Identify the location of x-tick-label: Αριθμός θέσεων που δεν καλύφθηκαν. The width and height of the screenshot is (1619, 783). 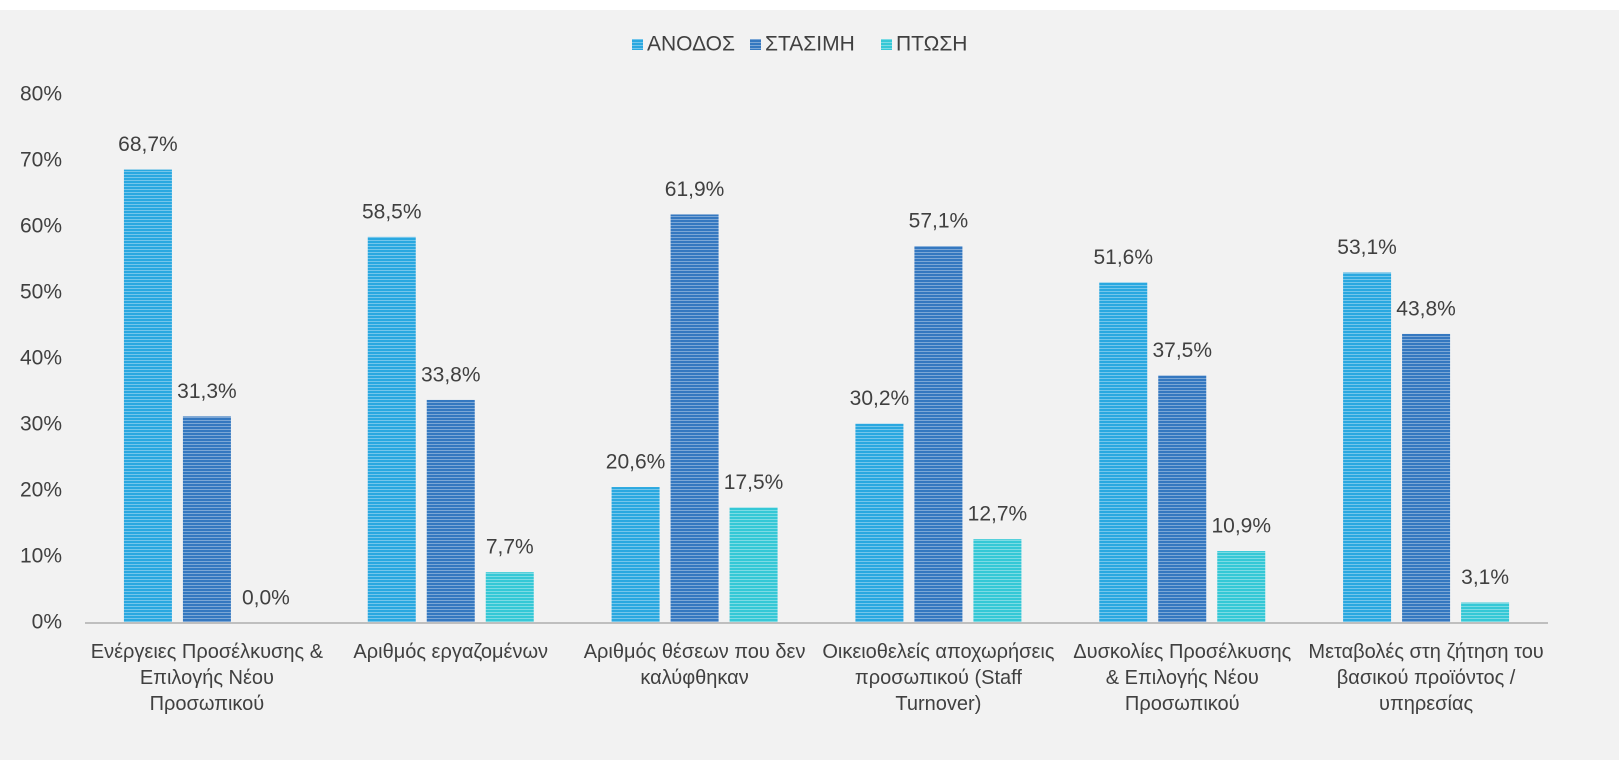
(694, 665).